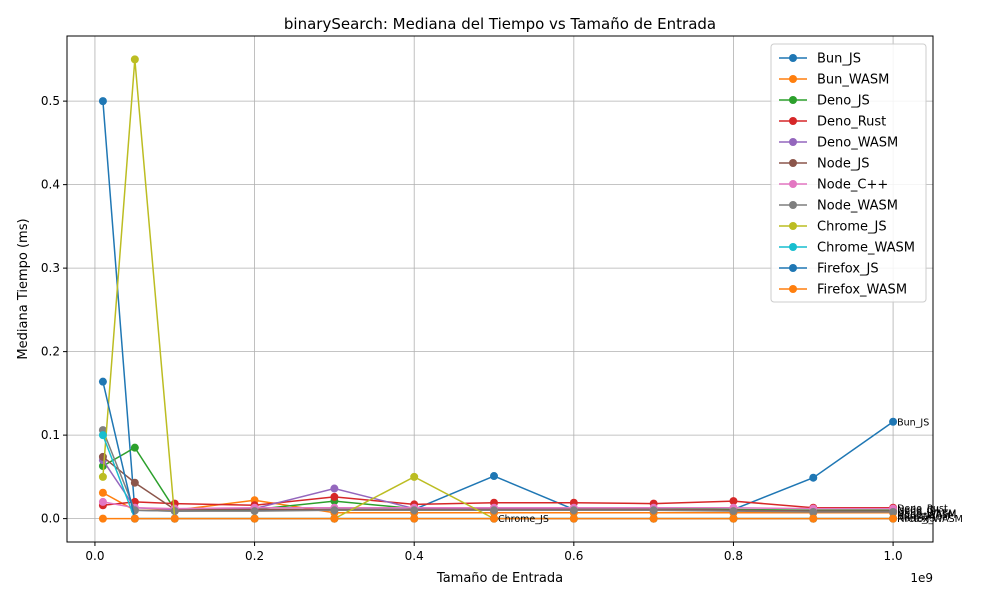 This screenshot has height=600, width=1000. What do you see at coordinates (254, 556) in the screenshot?
I see `x-tick-label: 0.2` at bounding box center [254, 556].